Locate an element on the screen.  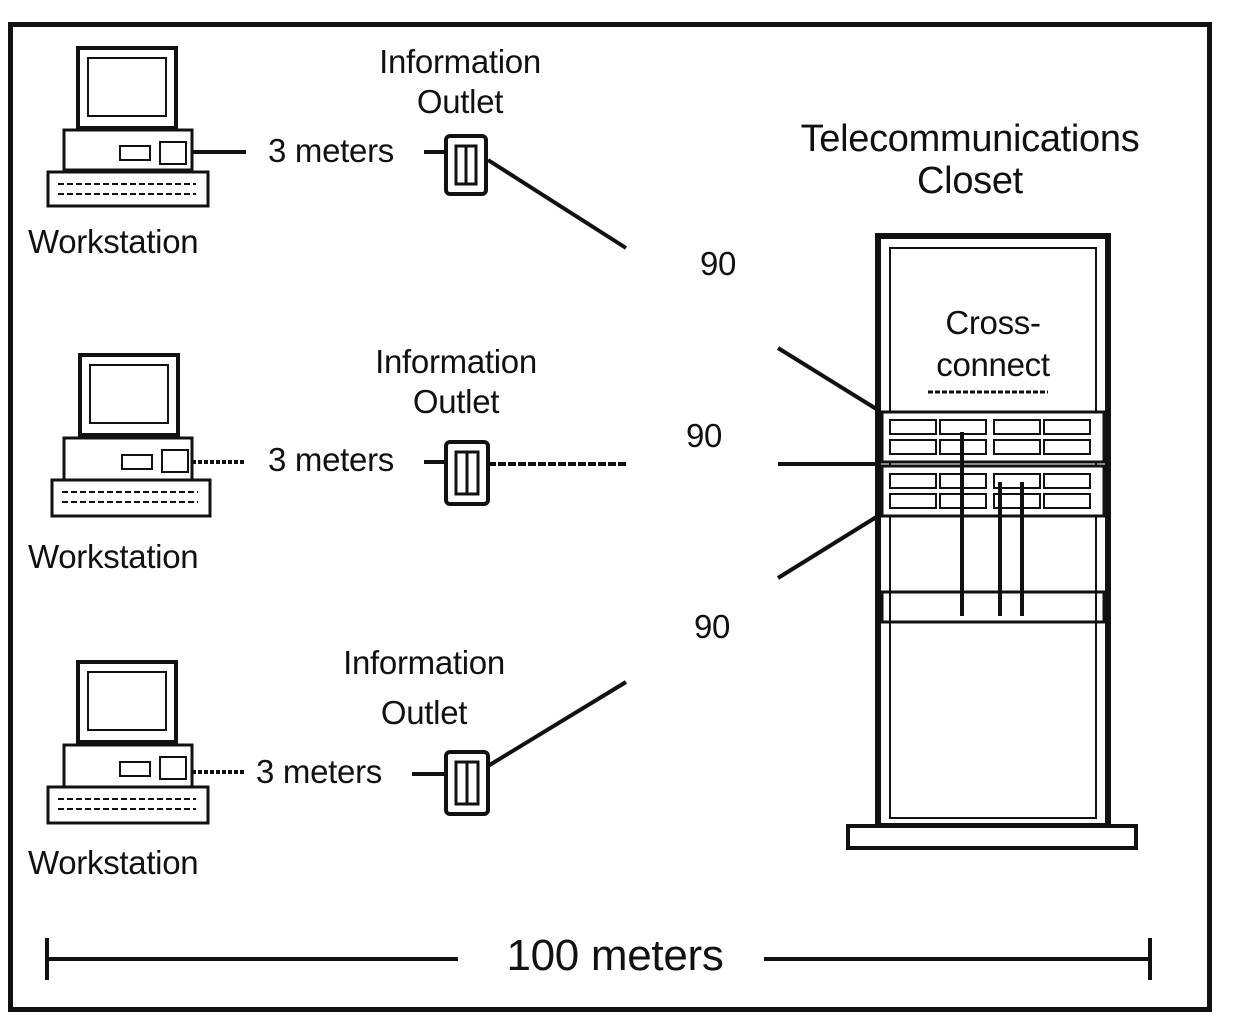
workstation-label-2: Workstation is located at coordinates (113, 556).